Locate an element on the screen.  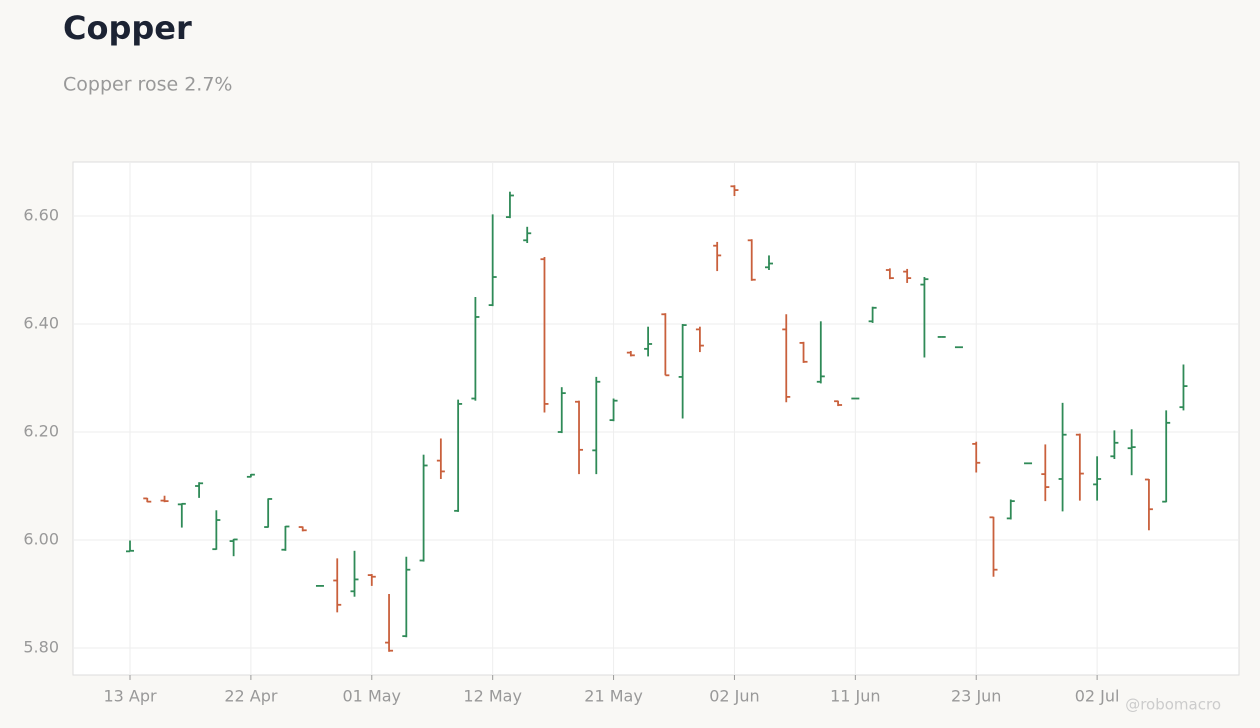
x-tick-label: 02 Jul is located at coordinates (1097, 696).